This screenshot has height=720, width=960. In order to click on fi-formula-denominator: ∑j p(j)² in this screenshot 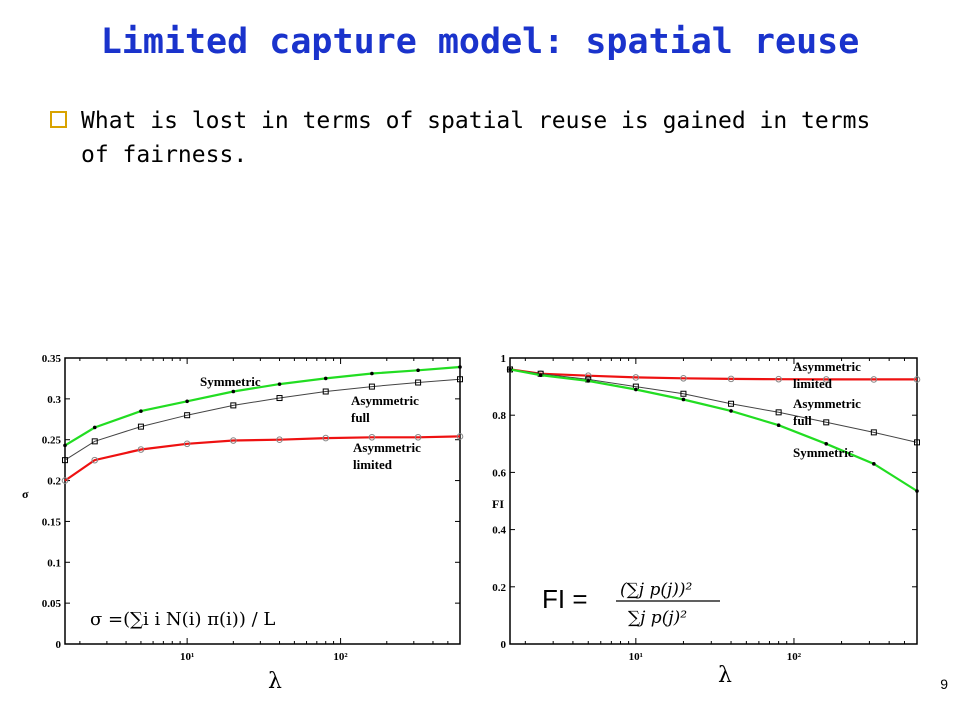, I will do `click(657, 618)`.